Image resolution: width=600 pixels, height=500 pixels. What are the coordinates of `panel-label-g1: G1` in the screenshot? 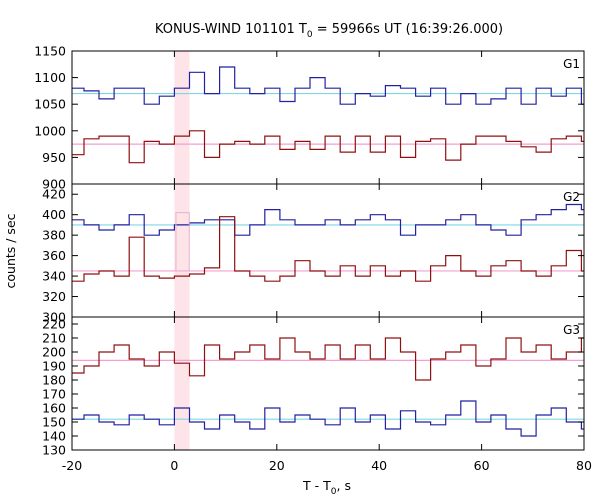 It's located at (571, 64).